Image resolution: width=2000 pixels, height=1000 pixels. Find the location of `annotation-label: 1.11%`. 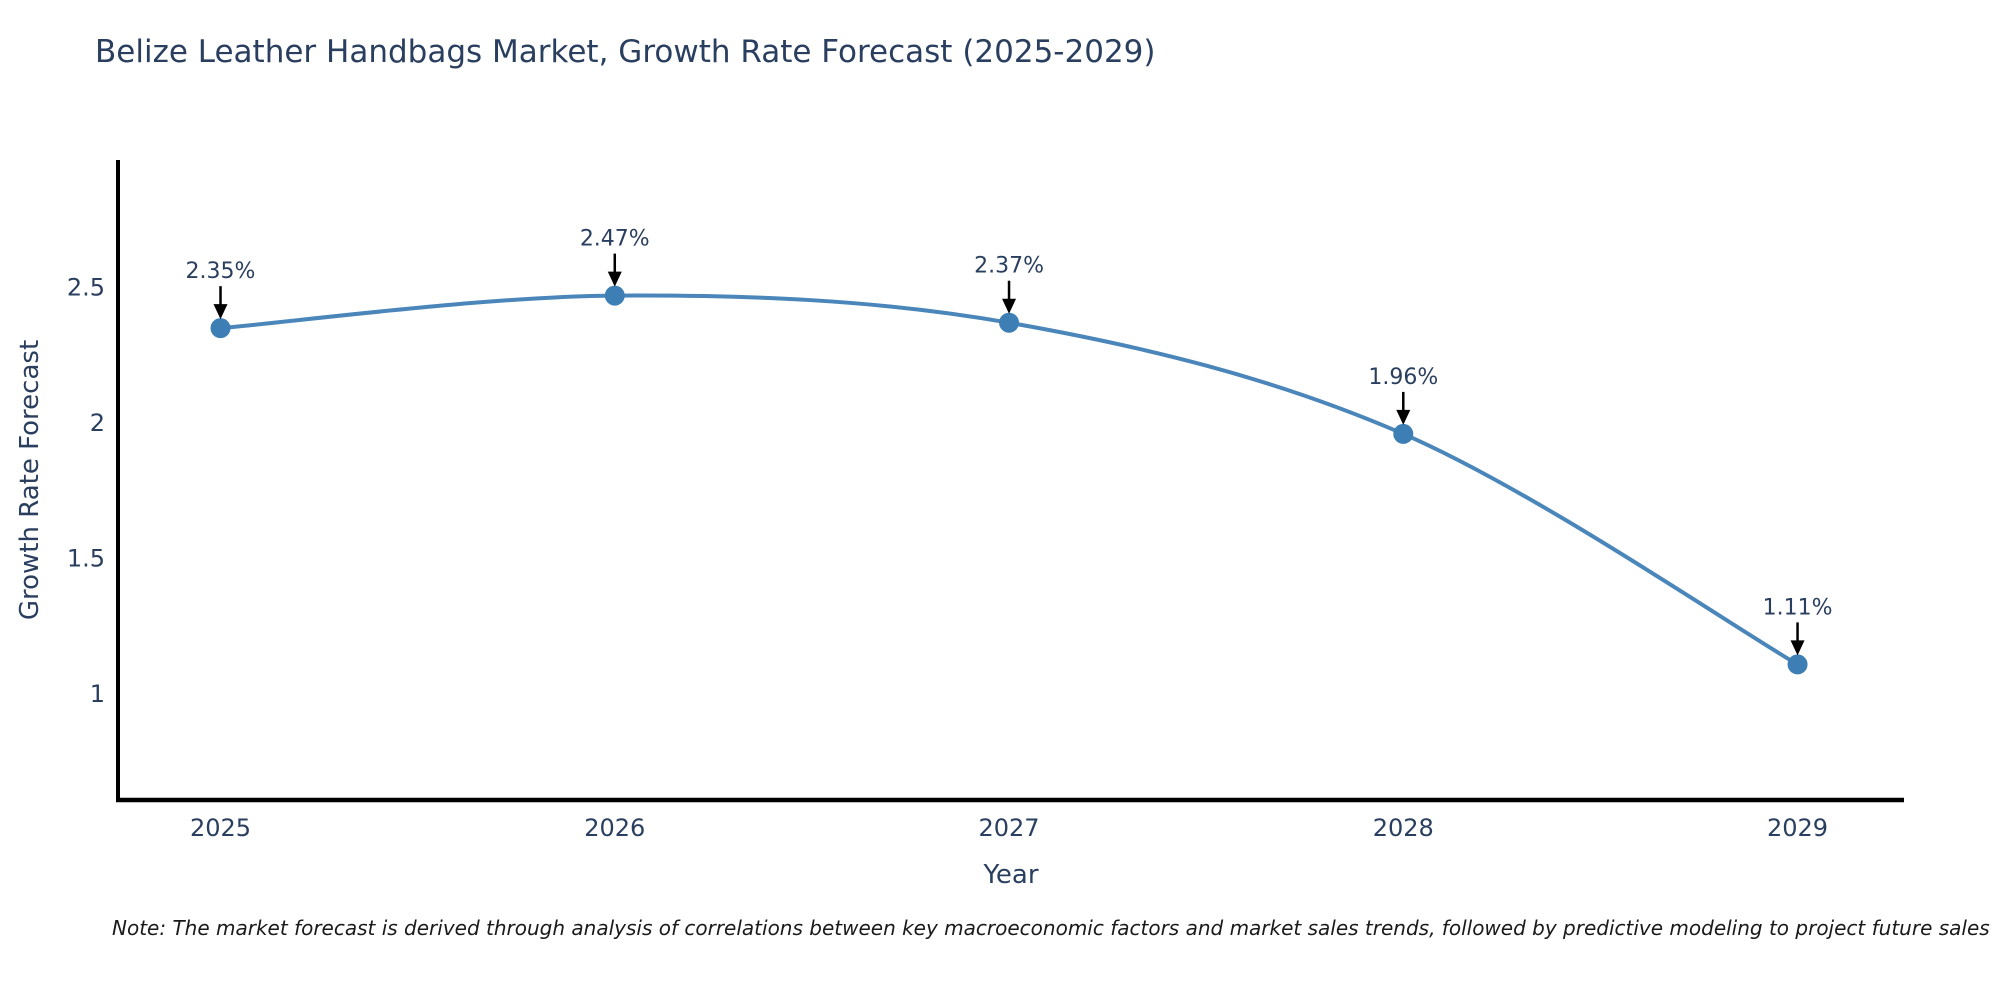

annotation-label: 1.11% is located at coordinates (1798, 607).